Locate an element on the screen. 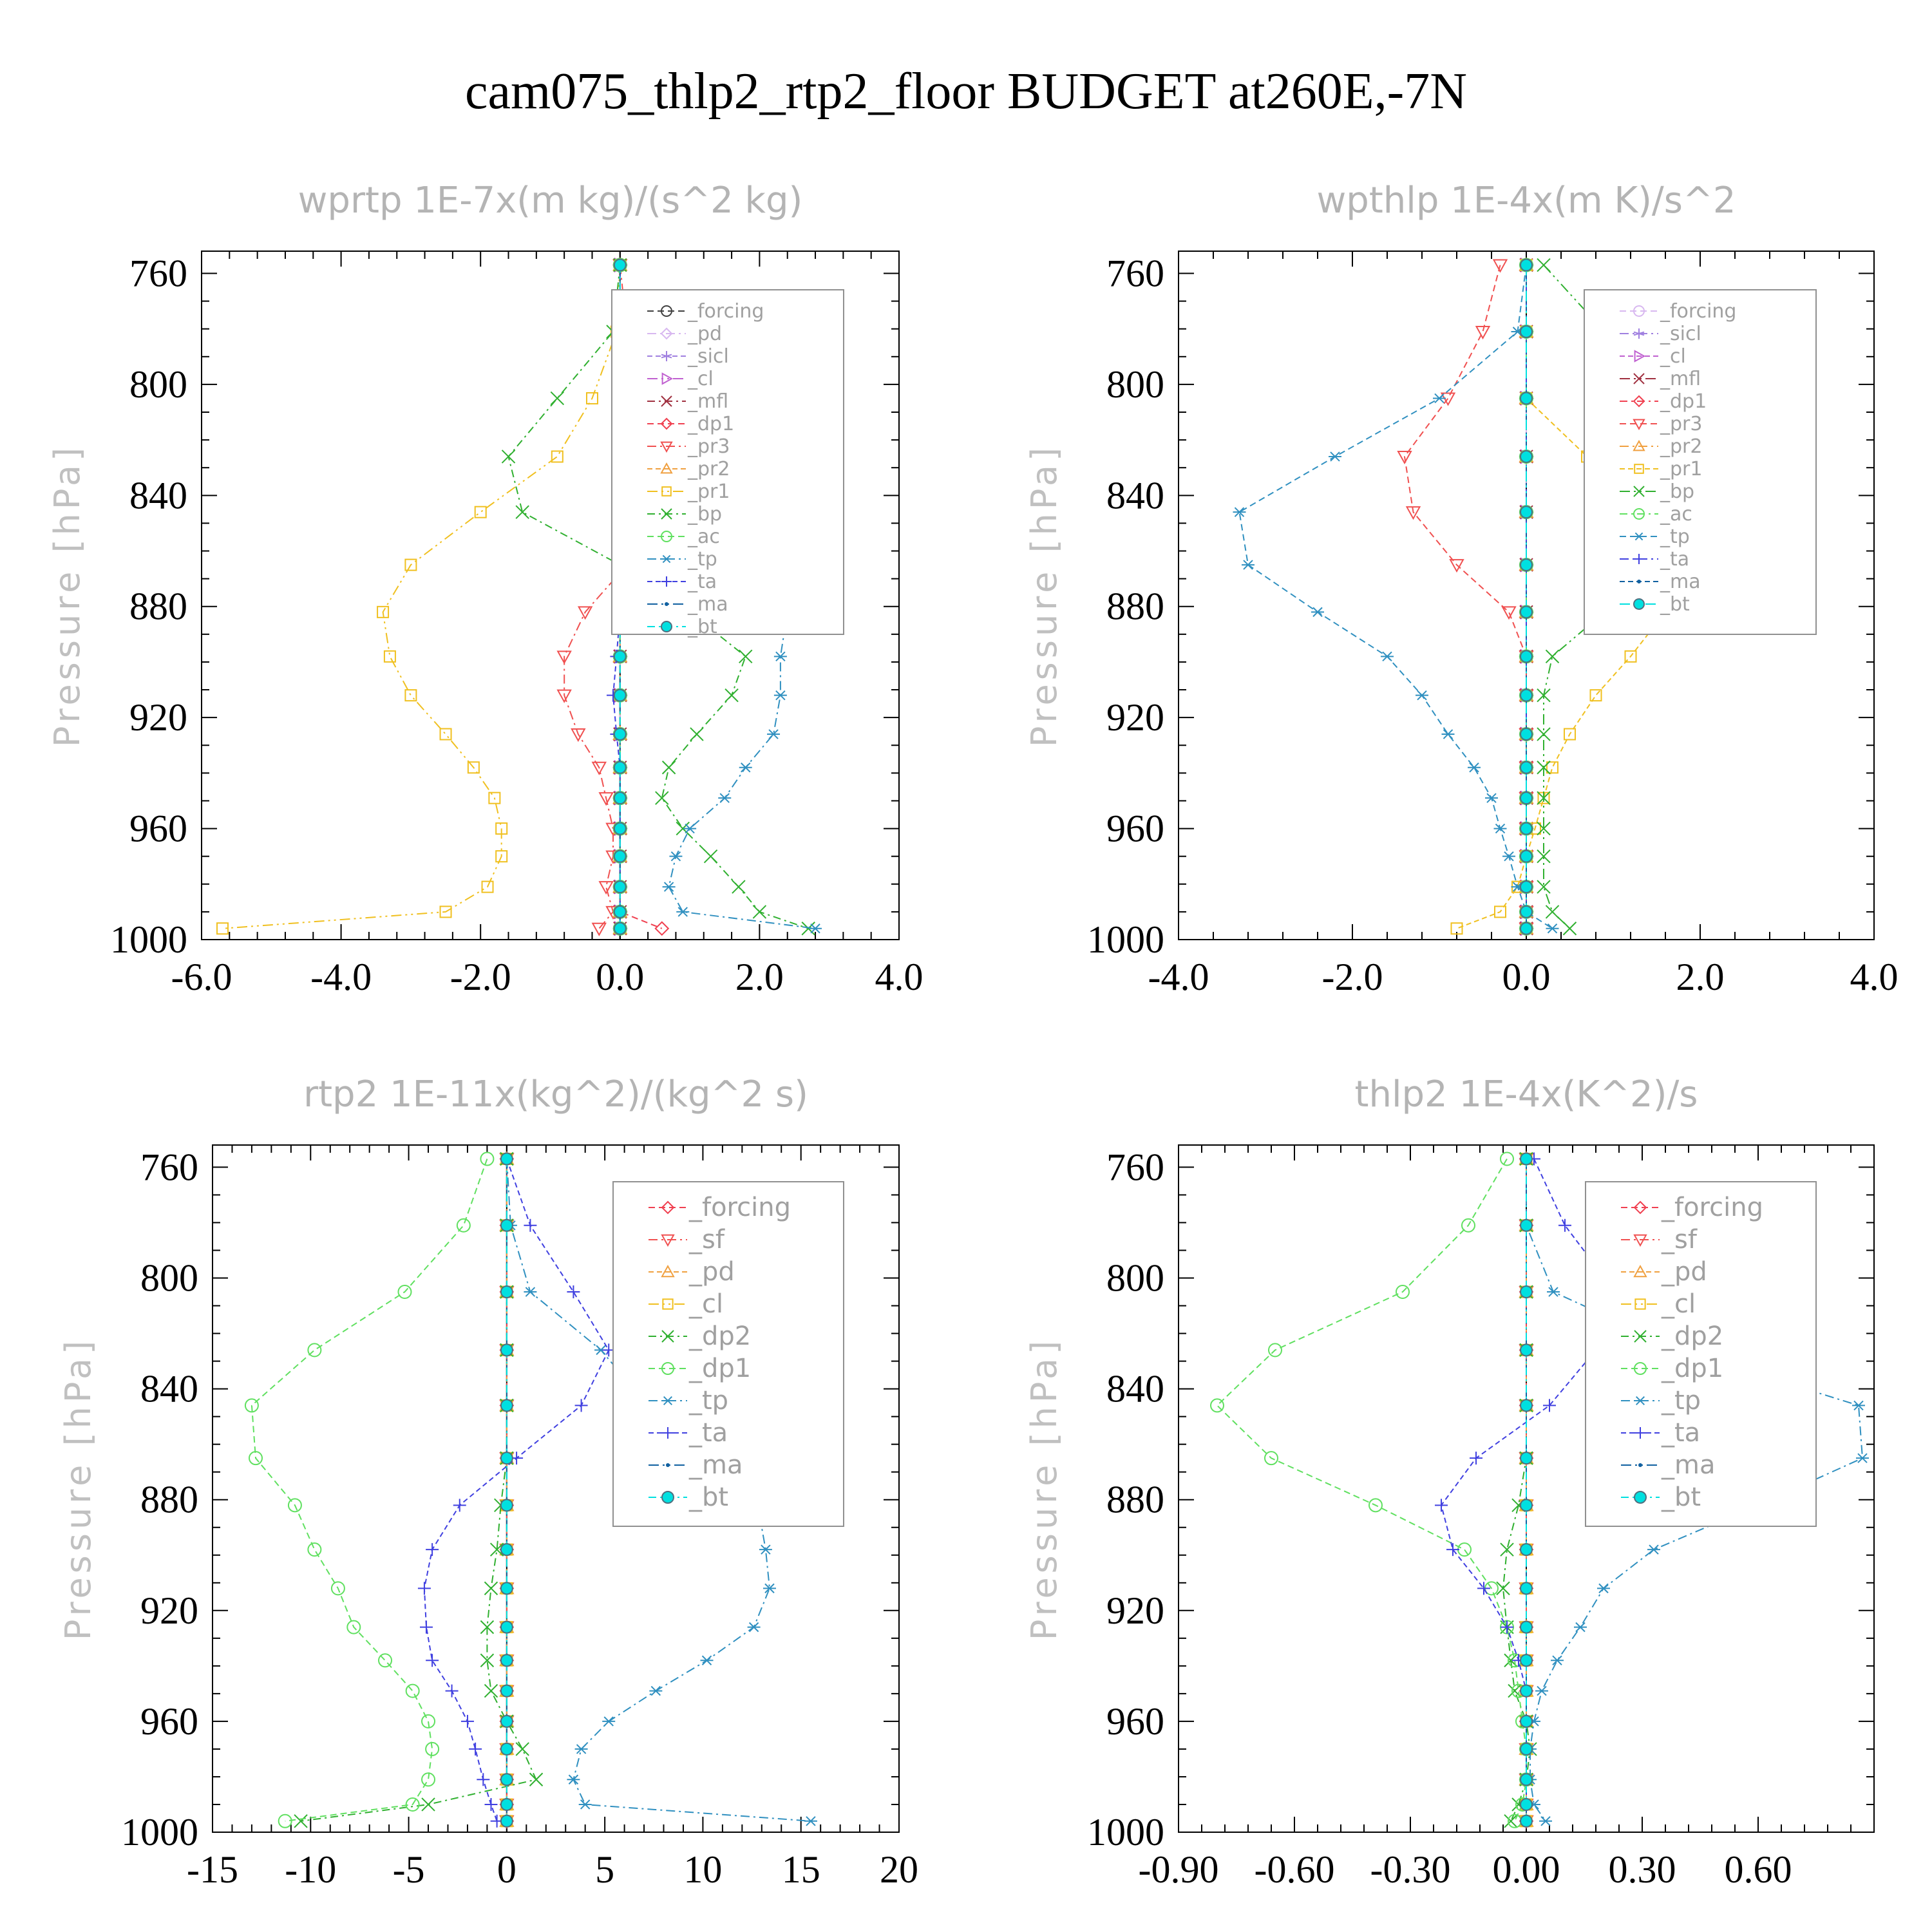 The image size is (1932, 1932). panel-title: wprtp 1E-7x(m kg)/(s^2 kg) is located at coordinates (550, 201).